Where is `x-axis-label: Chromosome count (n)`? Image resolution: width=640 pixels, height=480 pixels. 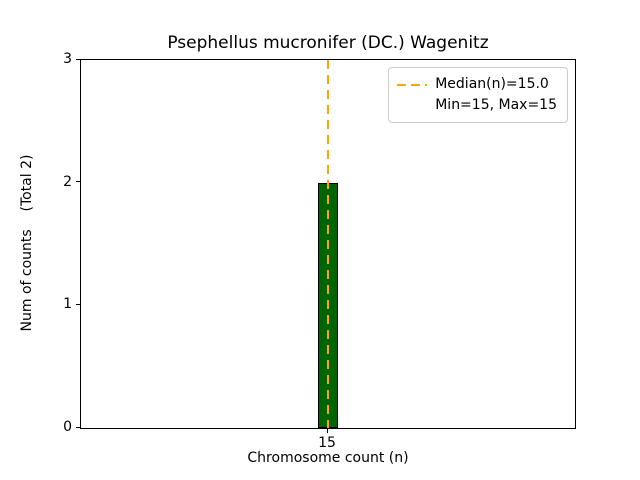 x-axis-label: Chromosome count (n) is located at coordinates (328, 458).